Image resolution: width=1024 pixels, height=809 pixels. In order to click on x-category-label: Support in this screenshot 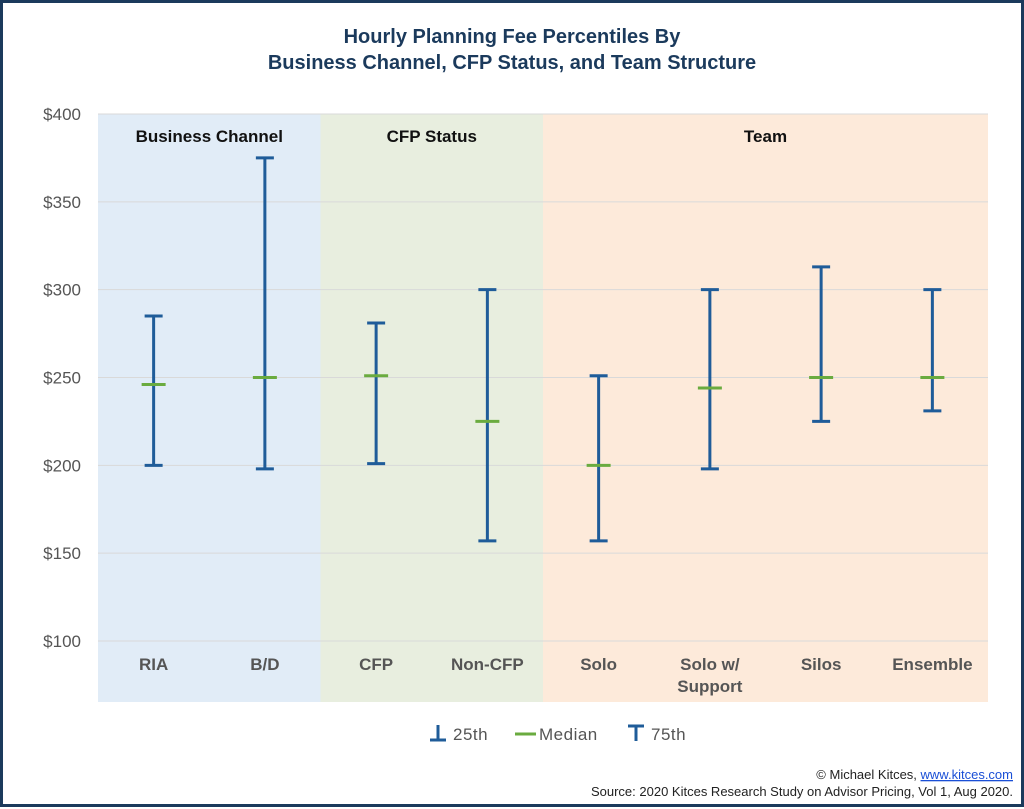, I will do `click(709, 686)`.